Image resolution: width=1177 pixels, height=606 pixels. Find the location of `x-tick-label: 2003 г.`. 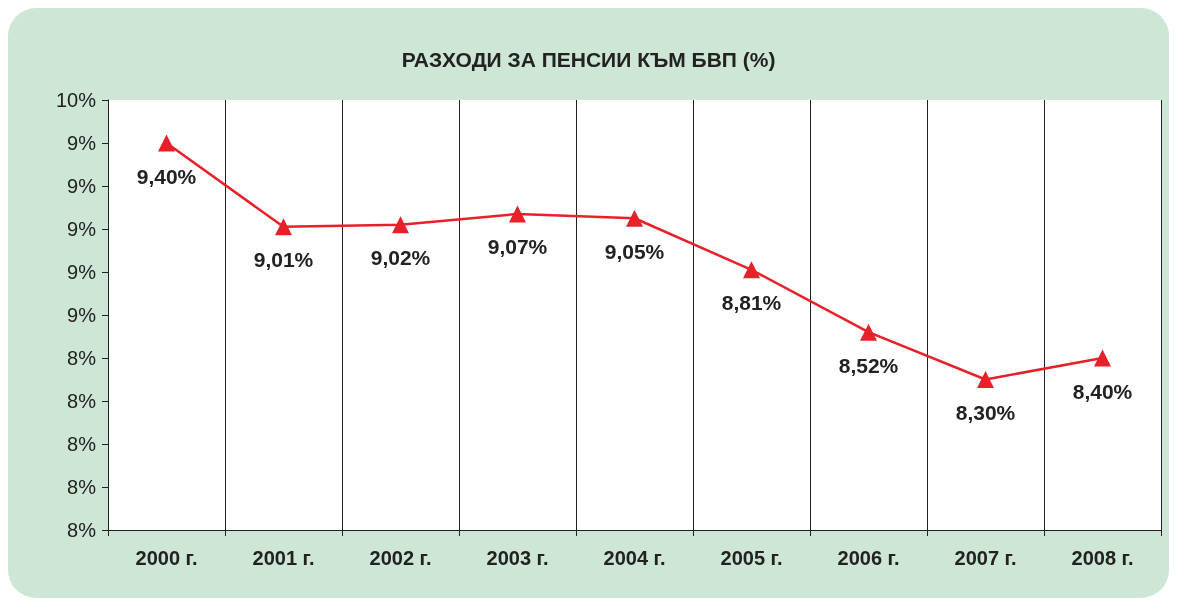

x-tick-label: 2003 г. is located at coordinates (517, 558).